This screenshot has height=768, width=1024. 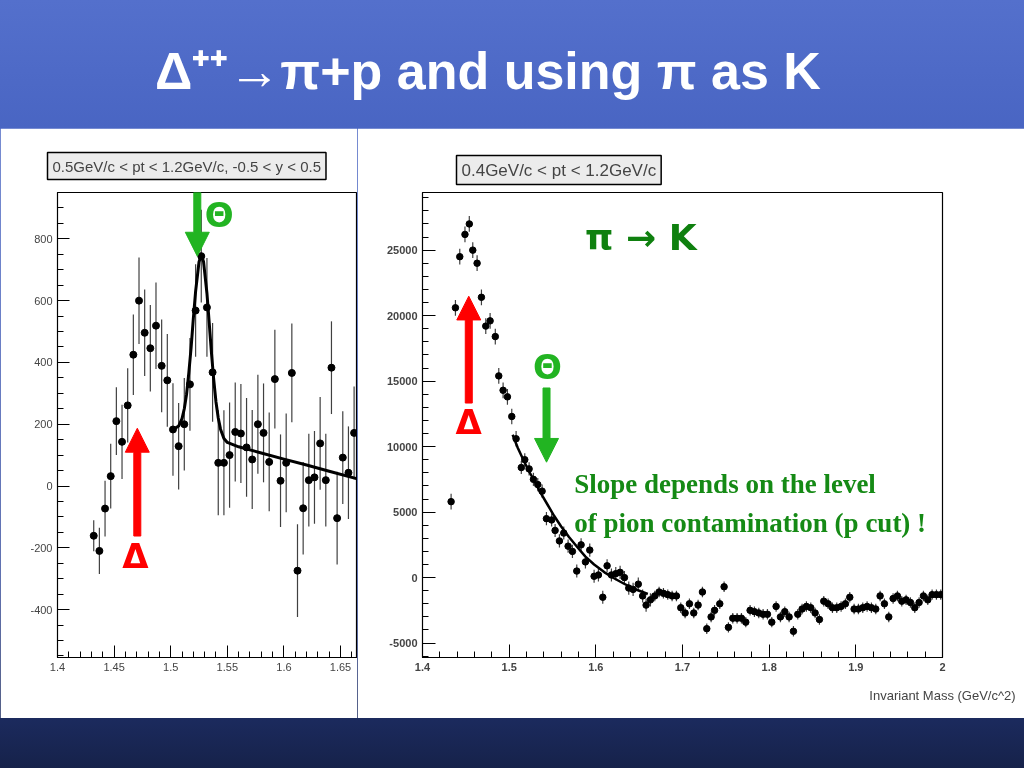 What do you see at coordinates (405, 512) in the screenshot?
I see `y-tick-label: 5000` at bounding box center [405, 512].